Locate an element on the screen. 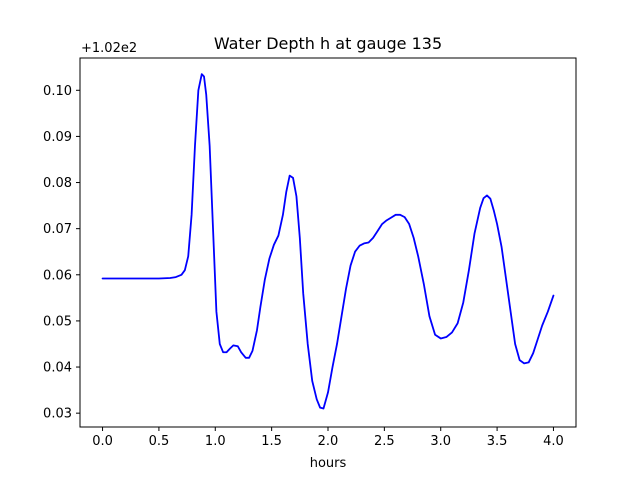 This screenshot has width=640, height=480. x-tick-label: 1.0 is located at coordinates (215, 441).